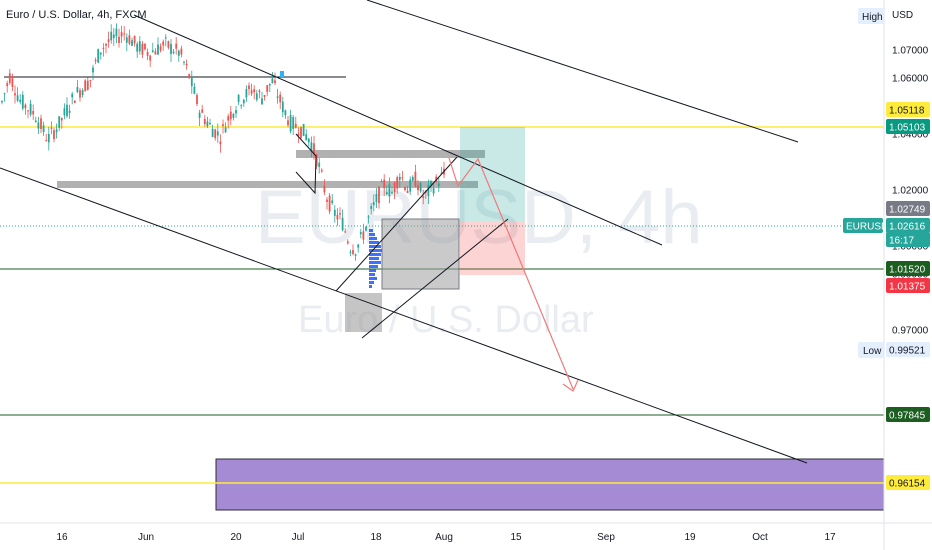  What do you see at coordinates (550, 484) in the screenshot?
I see `demand-zone` at bounding box center [550, 484].